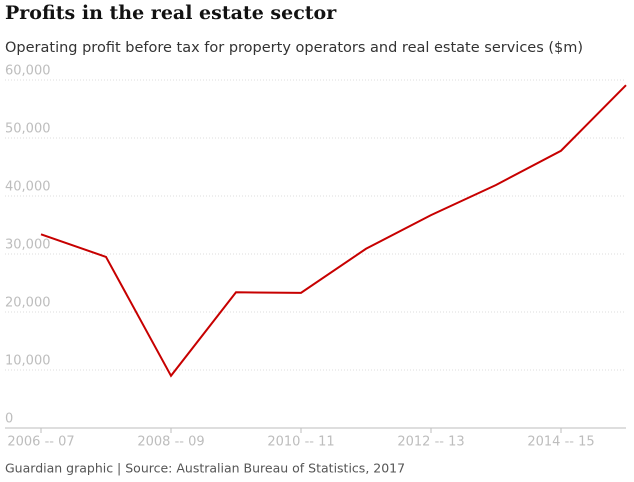  What do you see at coordinates (560, 442) in the screenshot?
I see `x-tick-label: 2014 -- 15` at bounding box center [560, 442].